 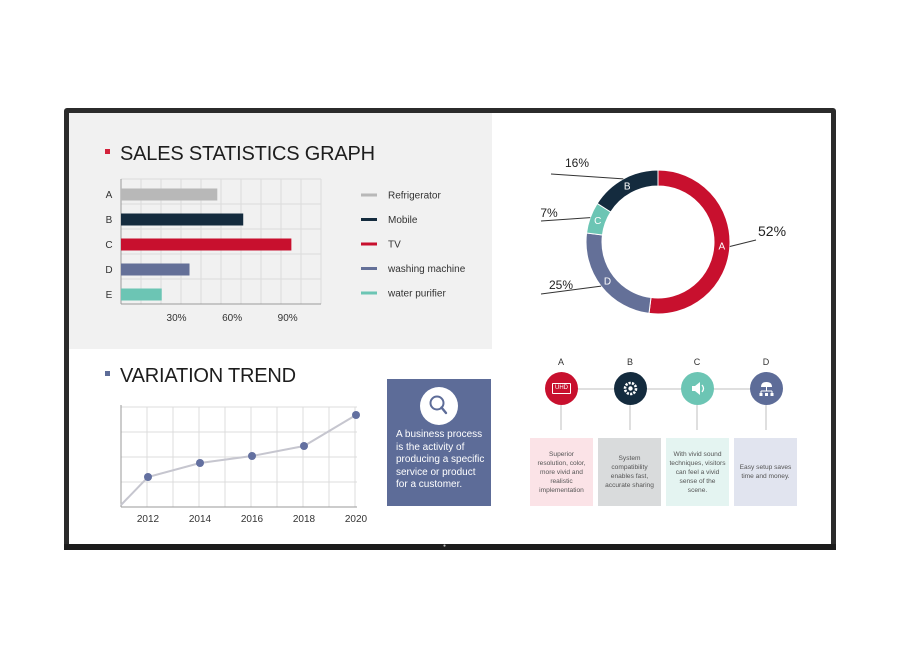 What do you see at coordinates (141, 294) in the screenshot?
I see `bar-e` at bounding box center [141, 294].